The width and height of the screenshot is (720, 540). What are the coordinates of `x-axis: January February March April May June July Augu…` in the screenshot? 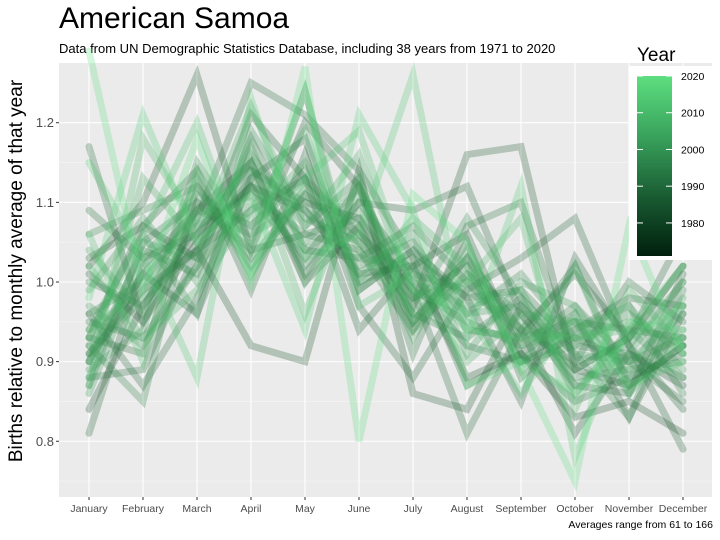 It's located at (389, 506).